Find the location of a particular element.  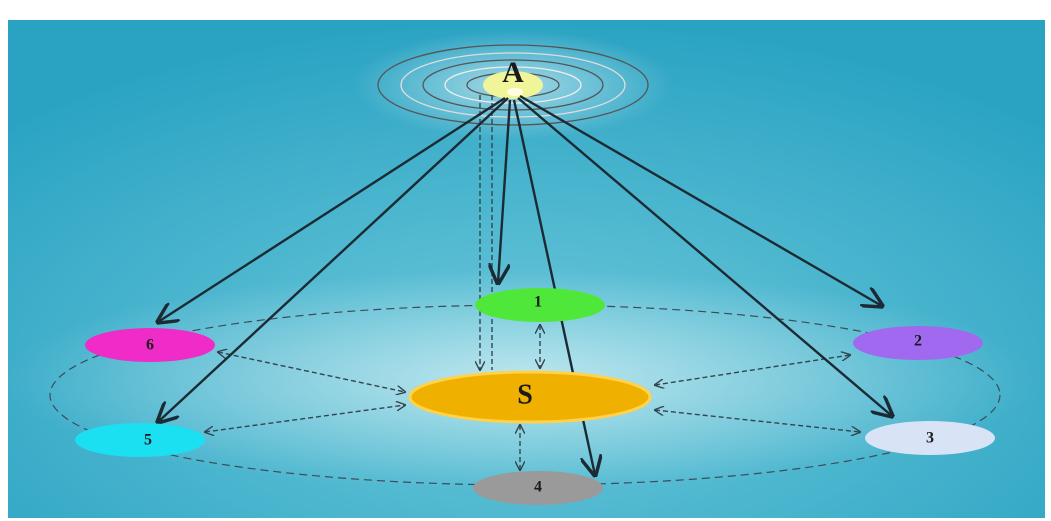

node-label: 6 is located at coordinates (150, 345).